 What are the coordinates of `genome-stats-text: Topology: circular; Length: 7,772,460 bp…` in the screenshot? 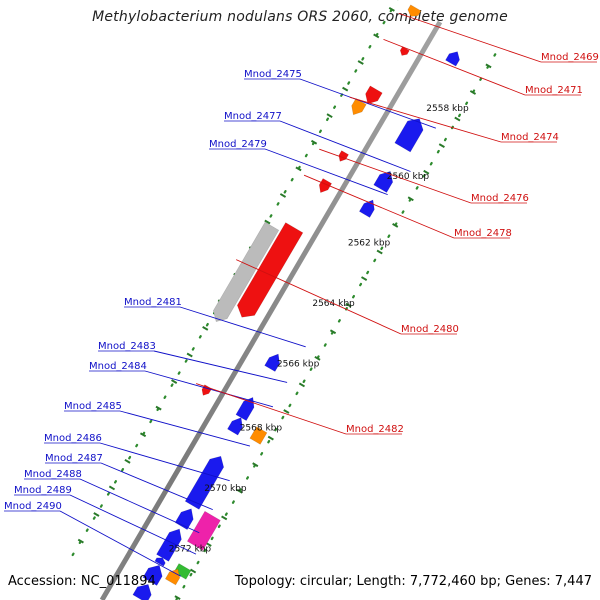 It's located at (413, 581).